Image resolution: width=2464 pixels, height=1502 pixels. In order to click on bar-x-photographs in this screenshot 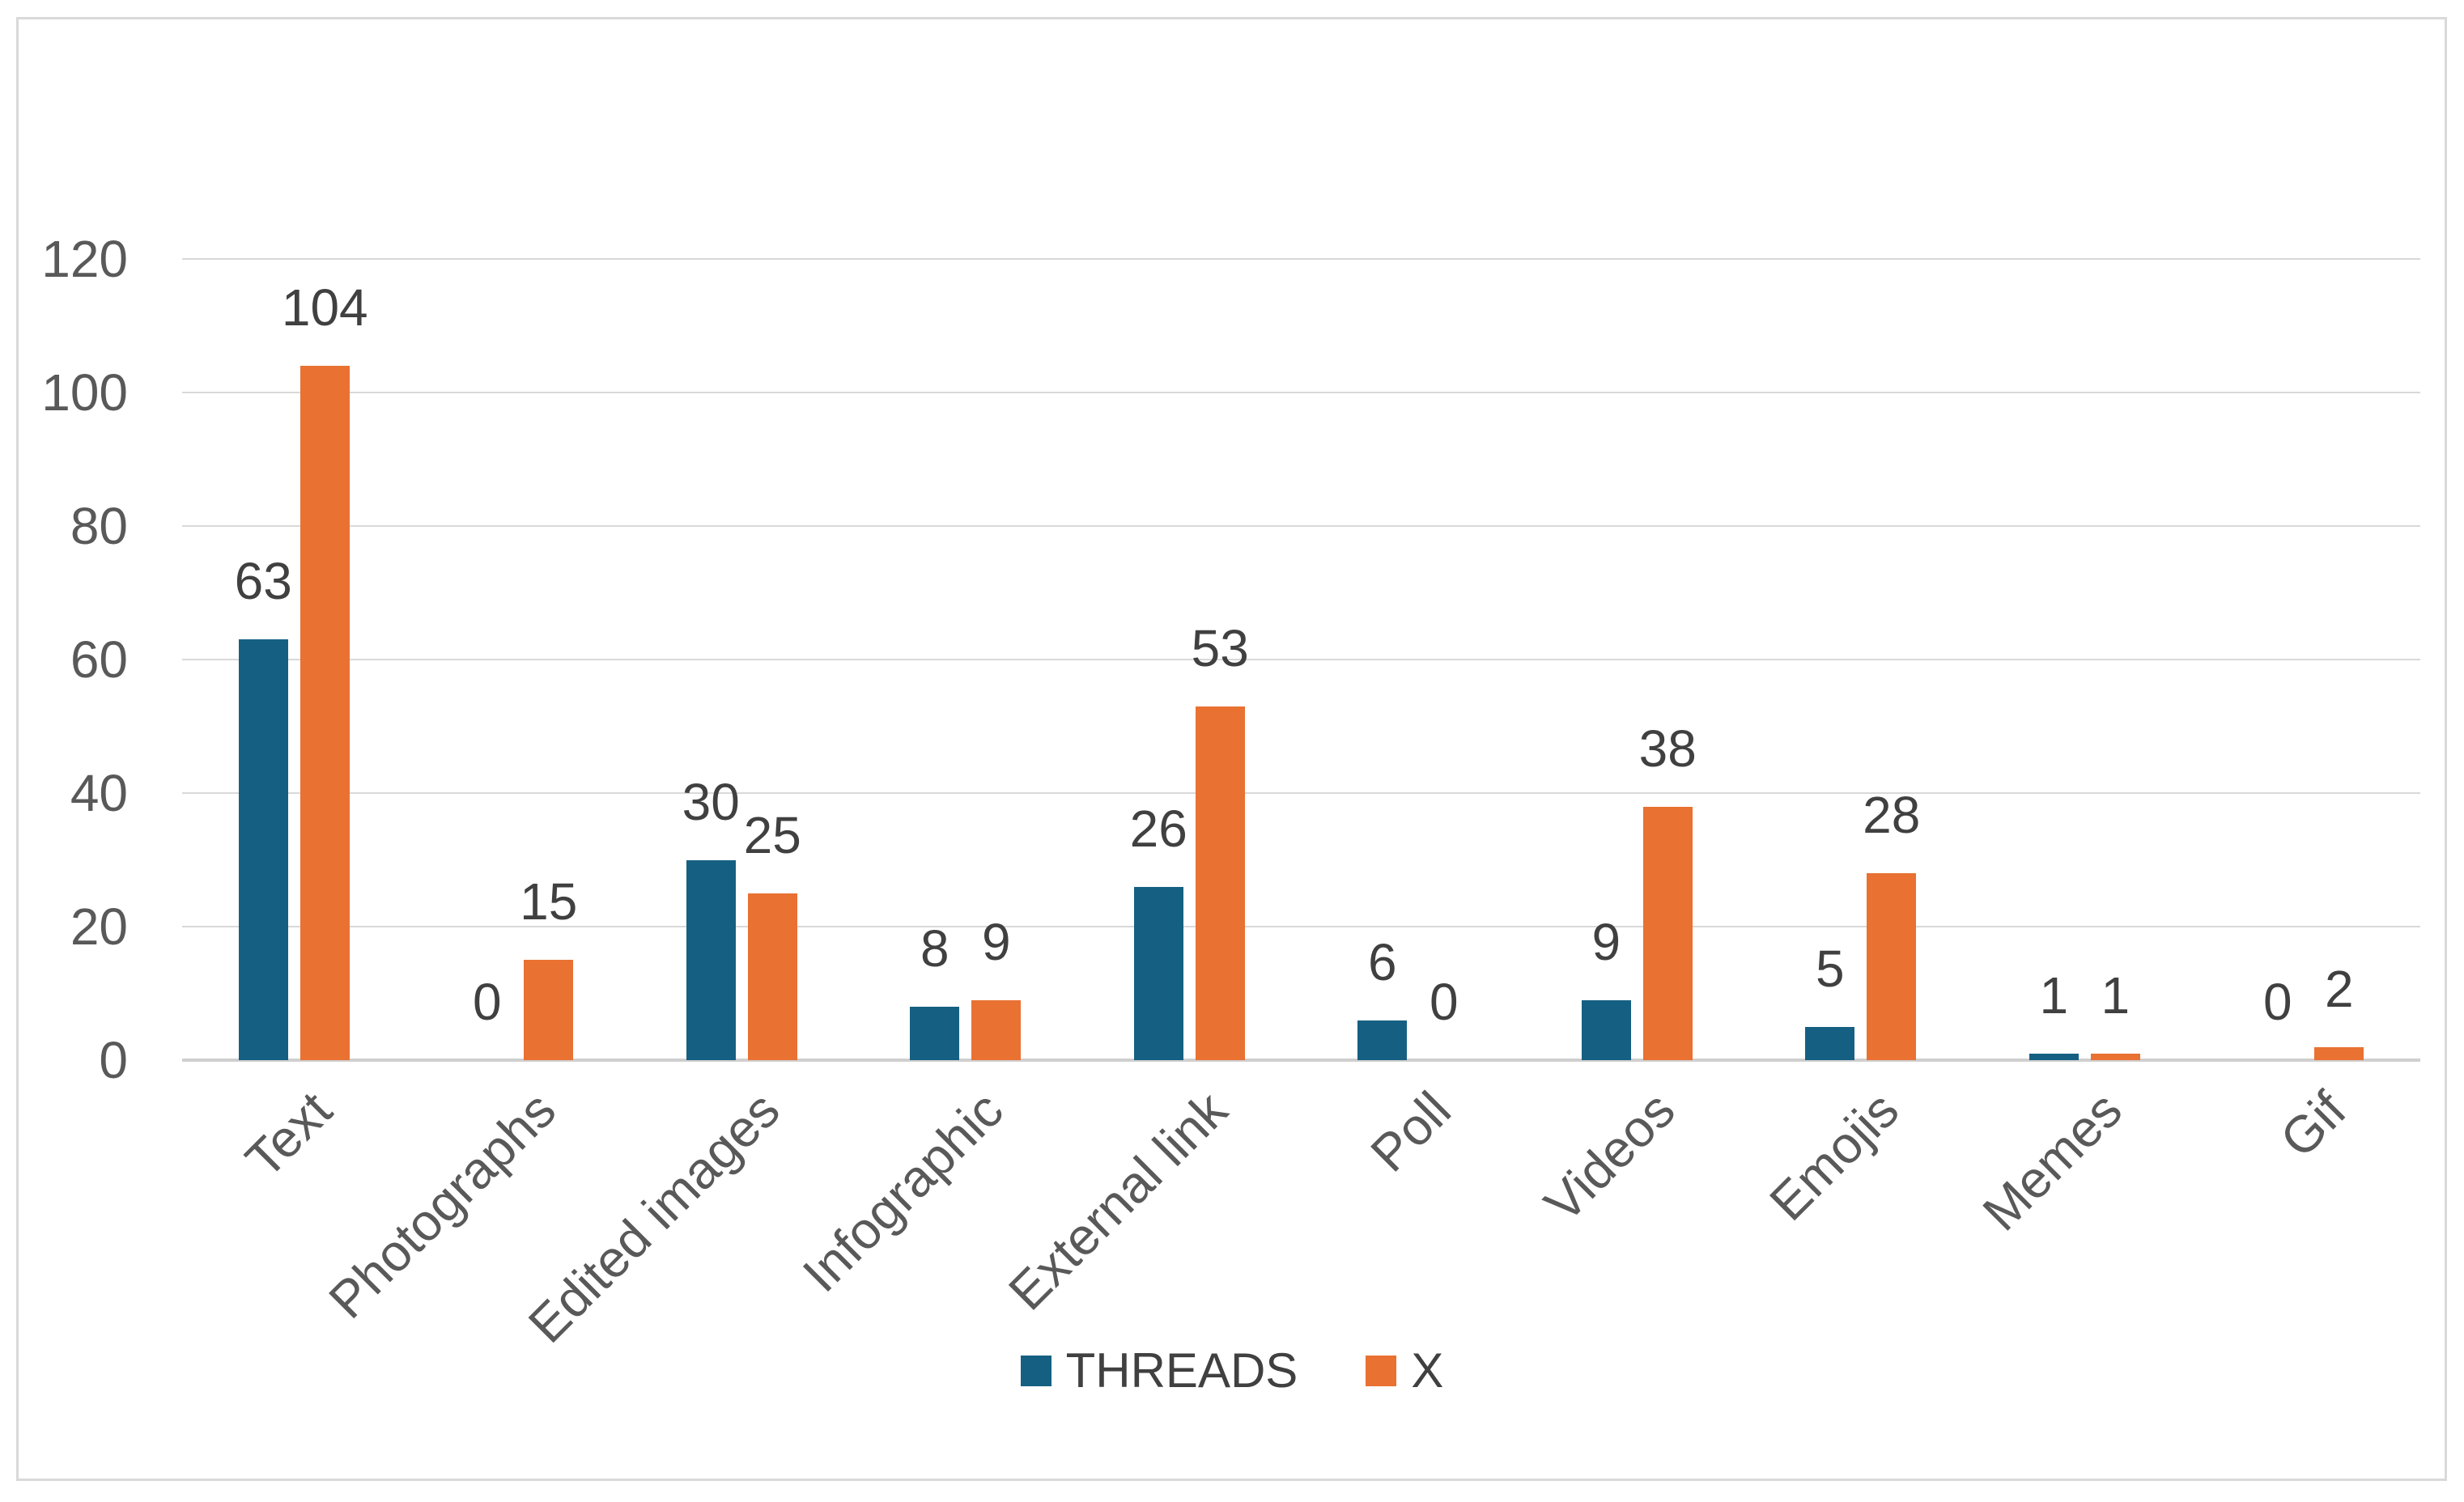, I will do `click(549, 1010)`.